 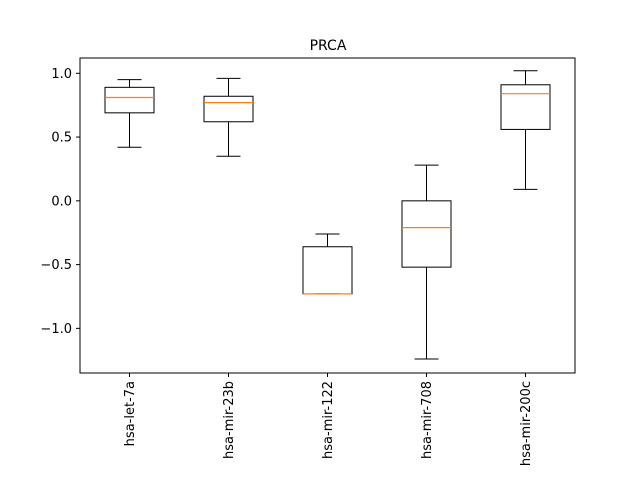 I want to click on y-tick-label: 0.5, so click(x=61, y=138).